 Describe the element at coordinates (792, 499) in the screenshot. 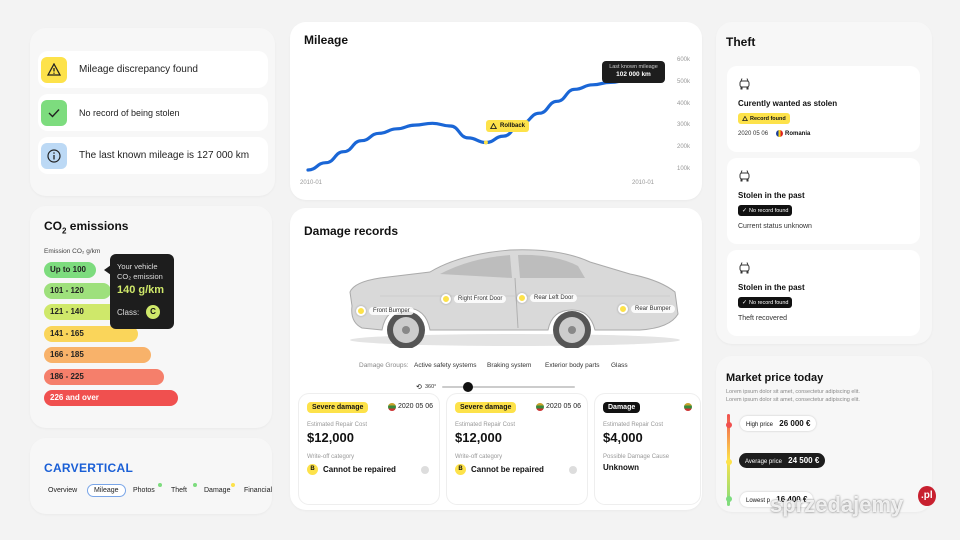

I see `lowest-price-value: 16 400 €` at that location.